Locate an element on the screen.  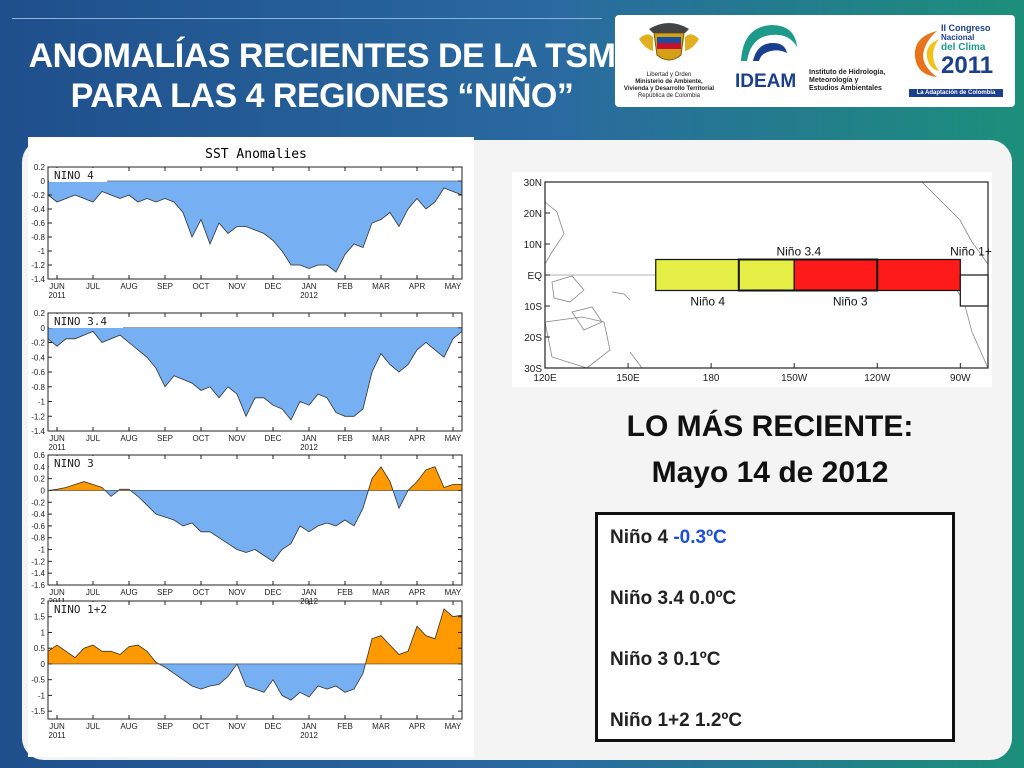
map-ytick-1: 20N is located at coordinates (533, 214).